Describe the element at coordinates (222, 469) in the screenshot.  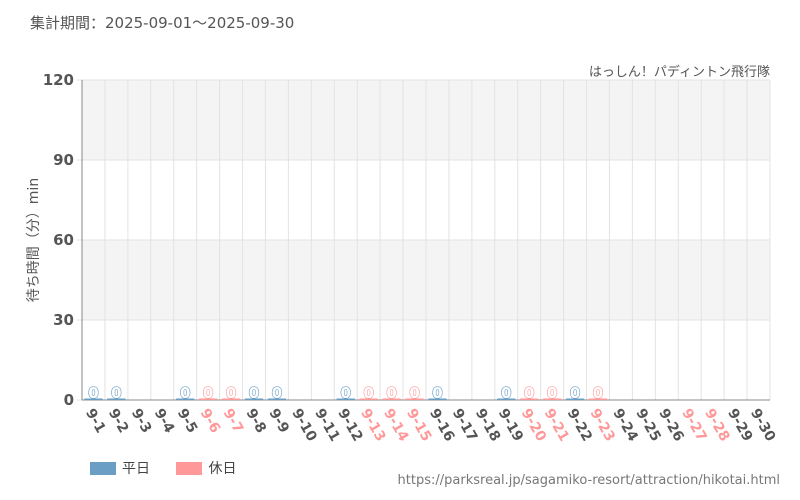
I see `legend-holiday-label: 休日` at that location.